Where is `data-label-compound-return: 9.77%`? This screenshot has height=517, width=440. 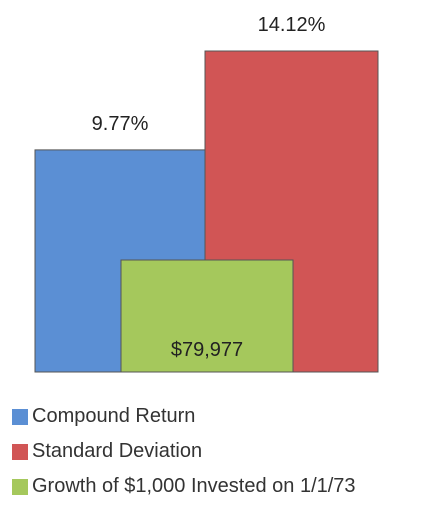
data-label-compound-return: 9.77% is located at coordinates (120, 124).